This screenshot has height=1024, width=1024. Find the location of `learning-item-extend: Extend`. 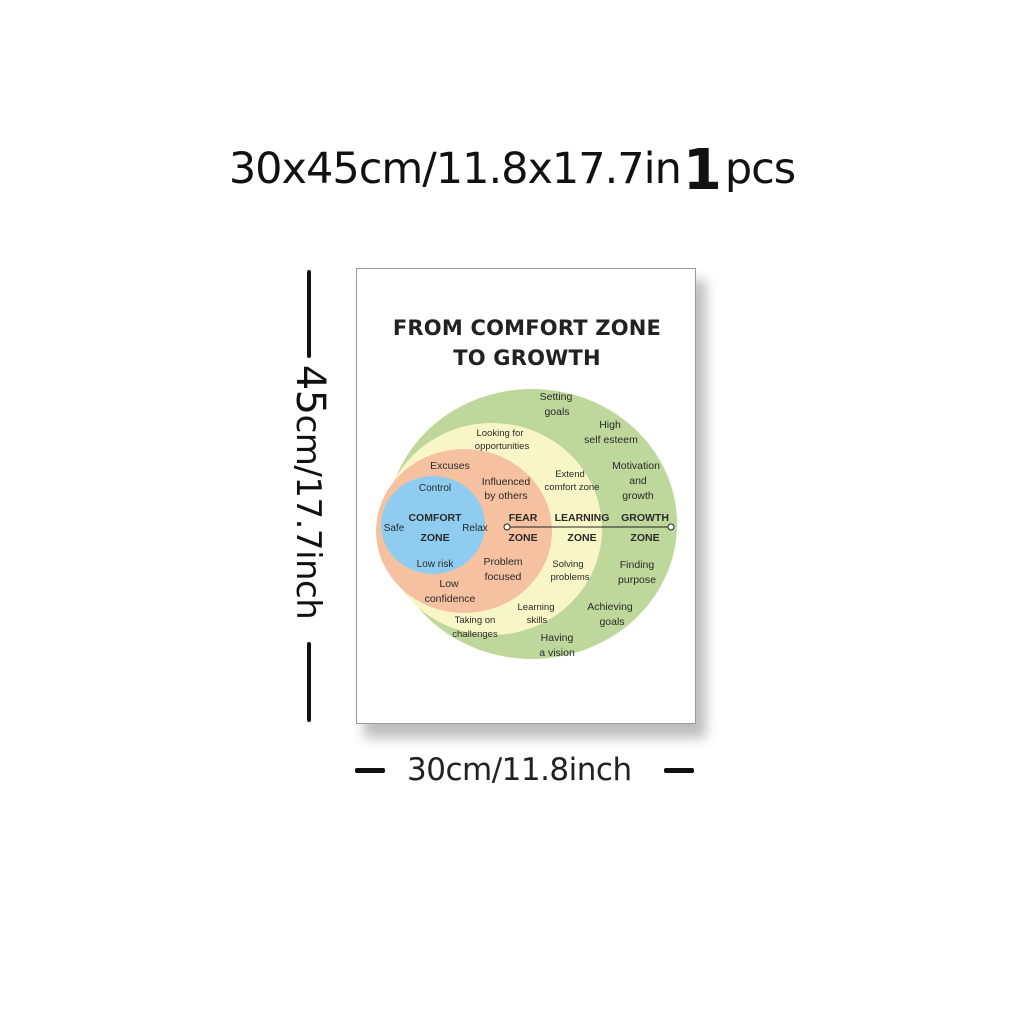

learning-item-extend: Extend is located at coordinates (570, 474).